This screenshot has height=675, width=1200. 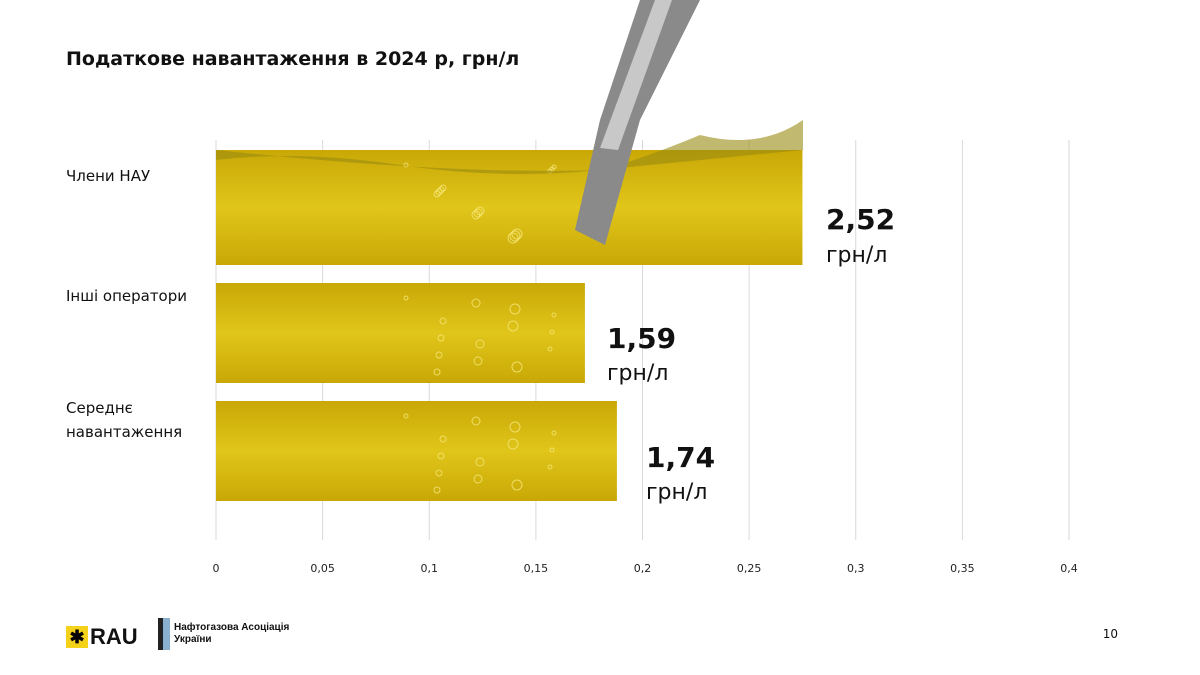 I want to click on x-tick-label: 0,05, so click(x=322, y=568).